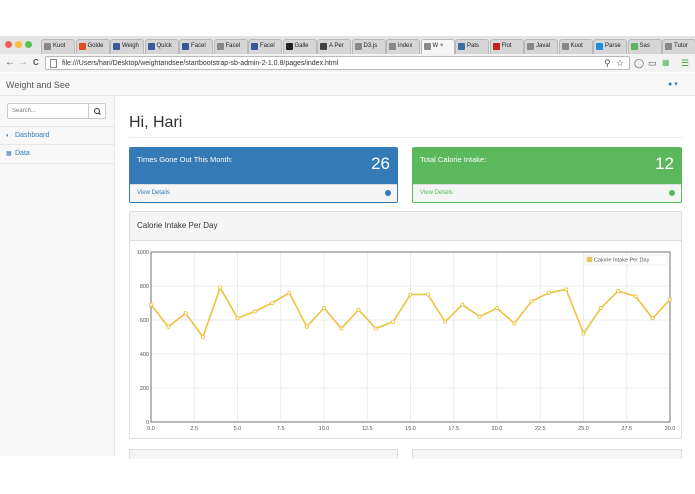  Describe the element at coordinates (403, 46) in the screenshot. I see `browser-tab: index` at that location.